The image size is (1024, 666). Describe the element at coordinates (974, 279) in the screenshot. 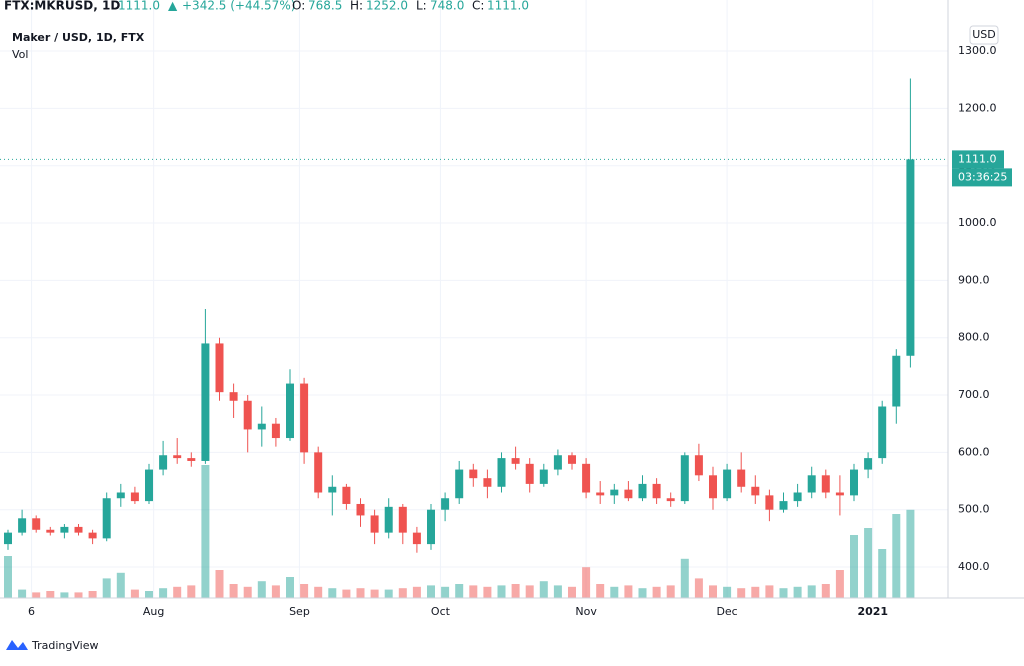

I see `y-tick-label: 900.0` at that location.